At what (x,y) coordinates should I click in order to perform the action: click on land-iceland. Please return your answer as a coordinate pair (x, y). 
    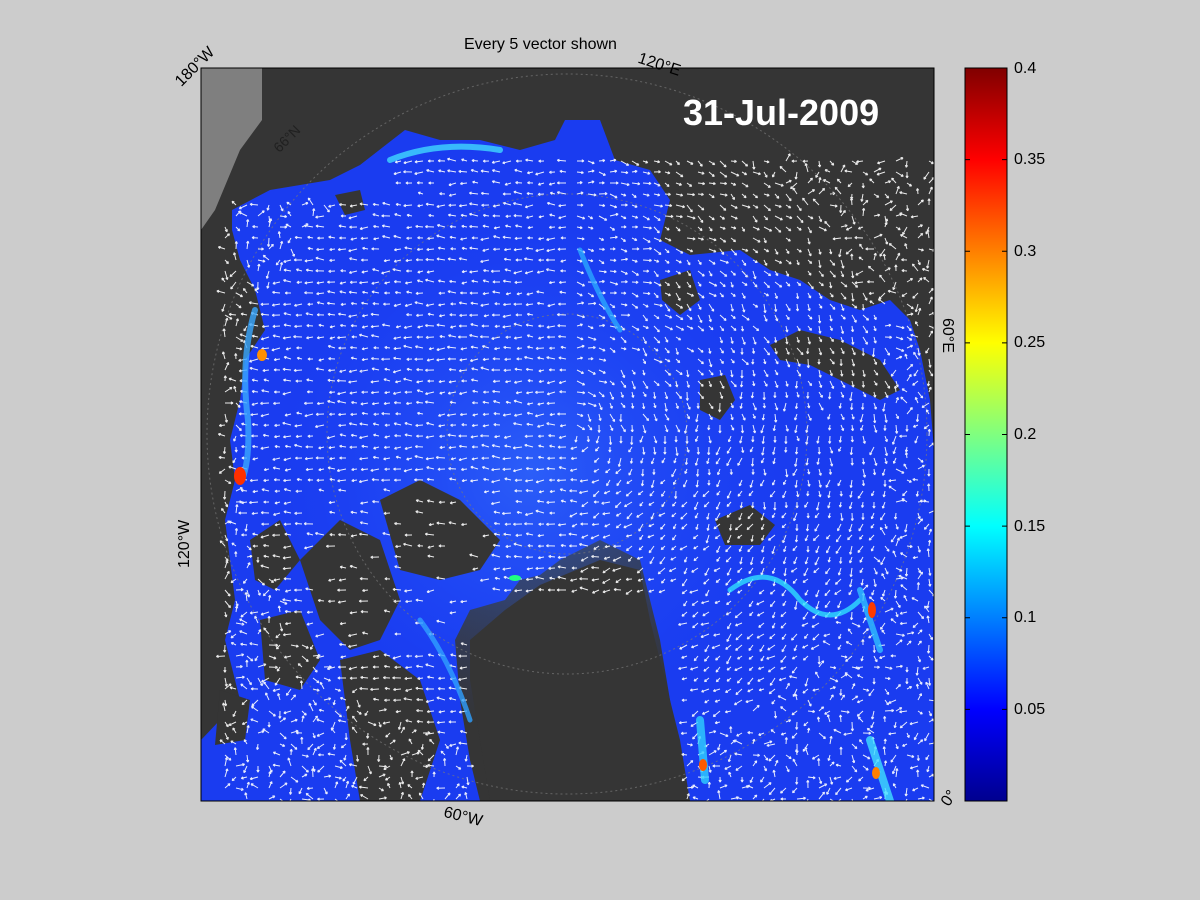
    Looking at the image, I should click on (745, 525).